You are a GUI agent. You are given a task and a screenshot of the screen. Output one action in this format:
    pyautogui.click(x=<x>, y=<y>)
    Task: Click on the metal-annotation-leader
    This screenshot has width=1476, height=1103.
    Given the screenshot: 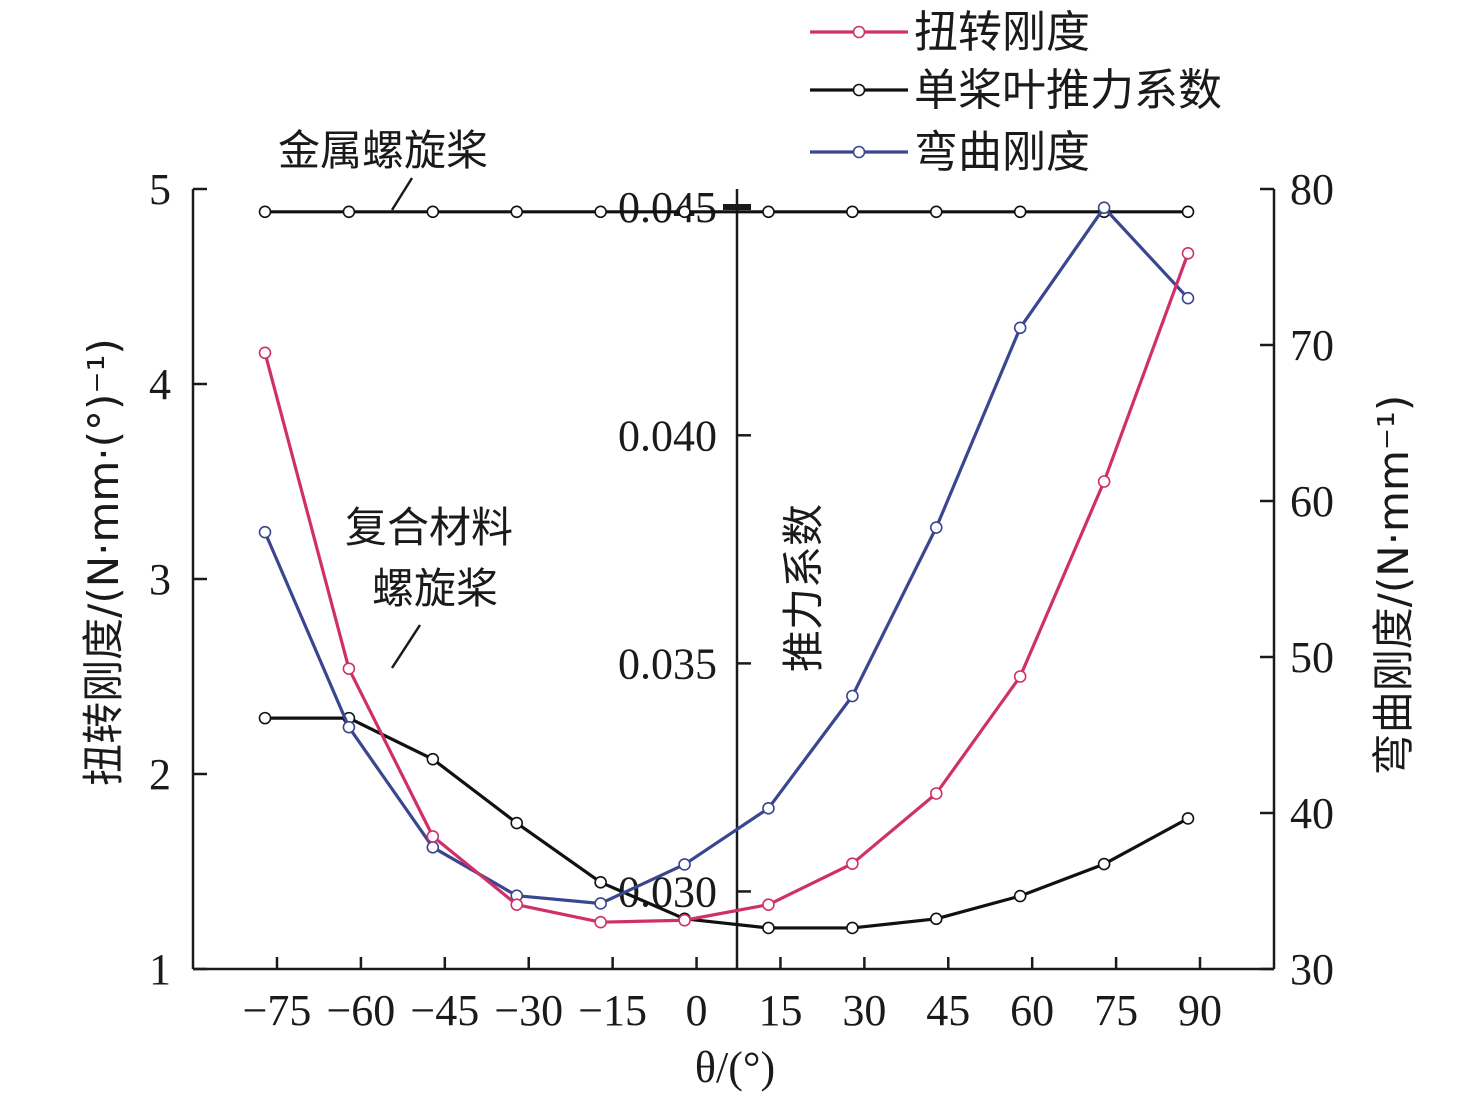 What is the action you would take?
    pyautogui.click(x=402, y=194)
    